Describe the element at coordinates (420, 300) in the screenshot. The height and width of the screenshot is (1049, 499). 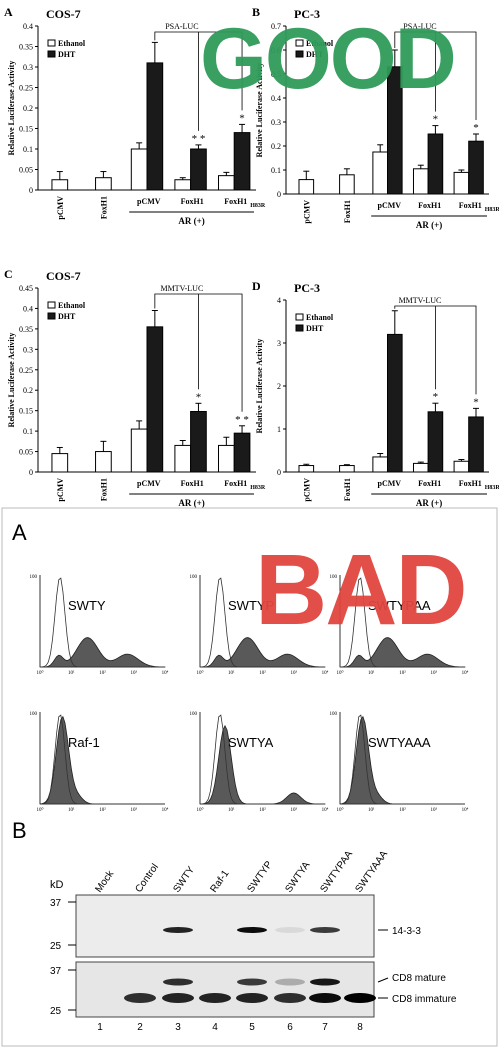
I see `reporter-label: MMTV-LUC` at that location.